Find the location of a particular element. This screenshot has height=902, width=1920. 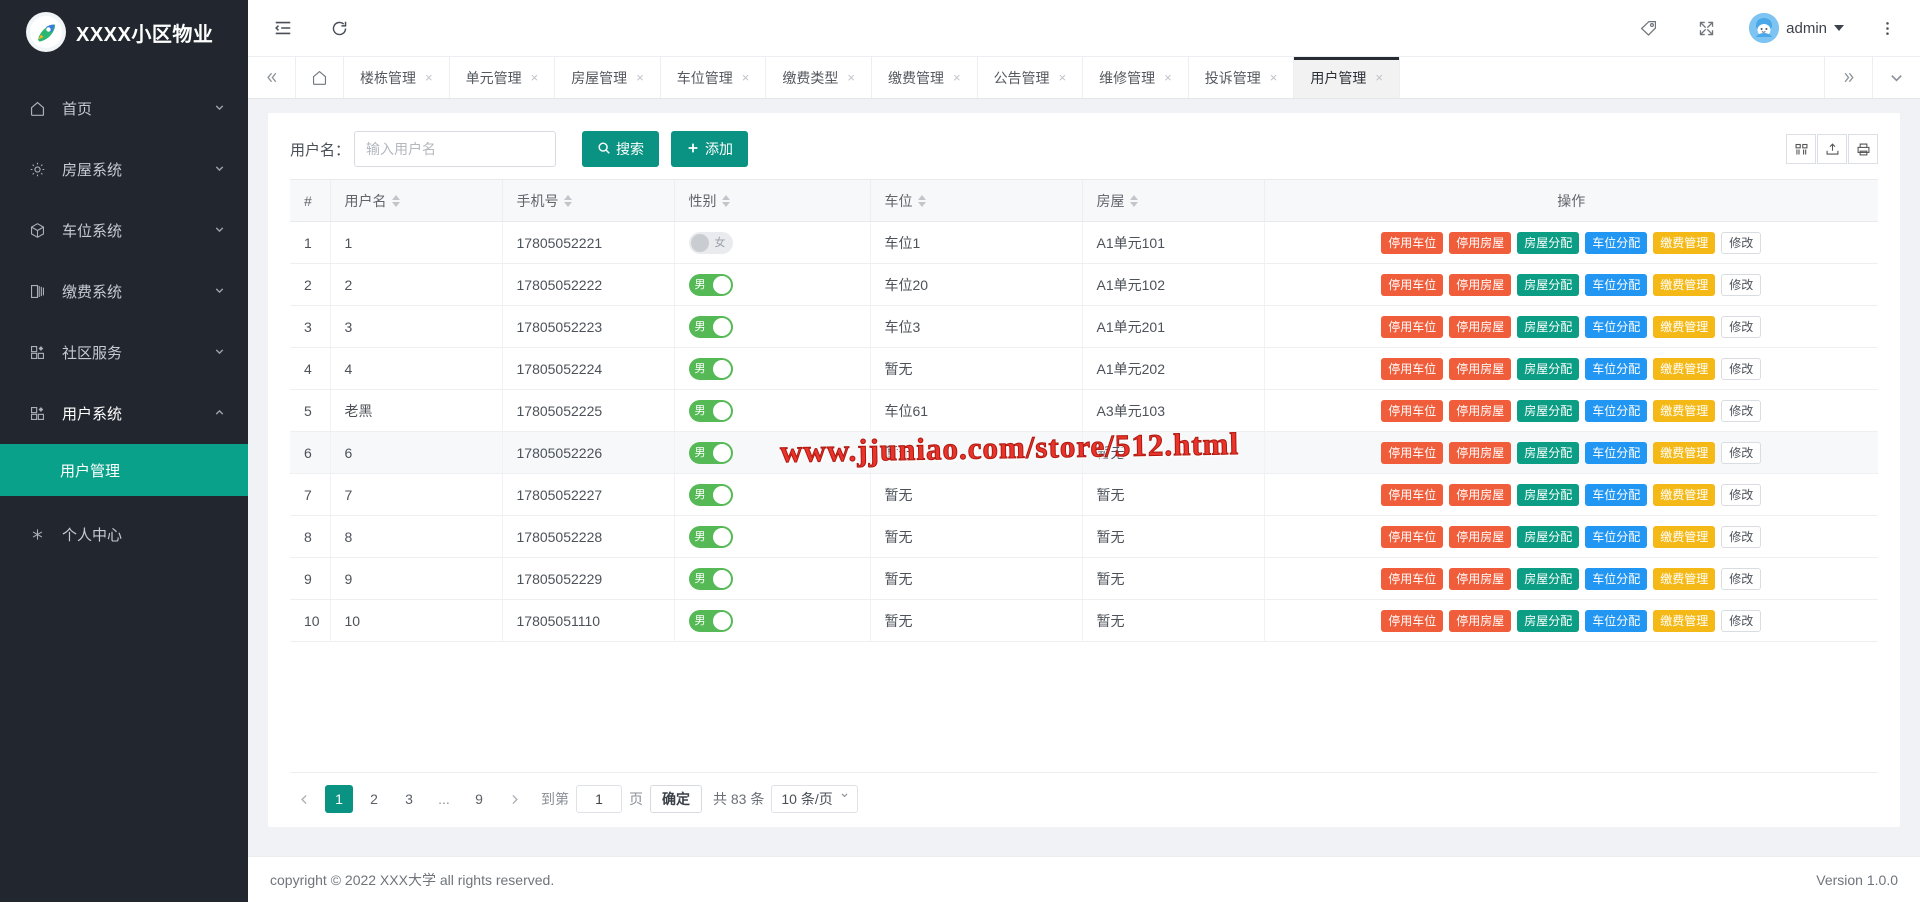

chevron-double-right-icon is located at coordinates (1848, 77).